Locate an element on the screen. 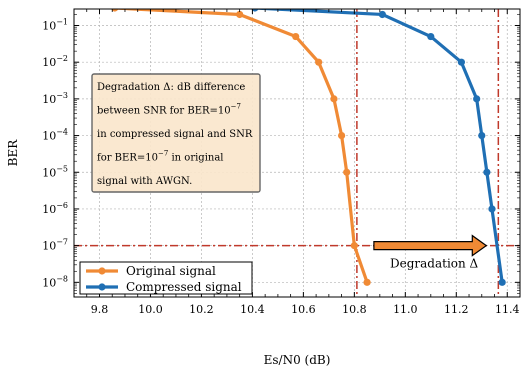 Image resolution: width=527 pixels, height=371 pixels. x-tick-label: 11.0 is located at coordinates (405, 309).